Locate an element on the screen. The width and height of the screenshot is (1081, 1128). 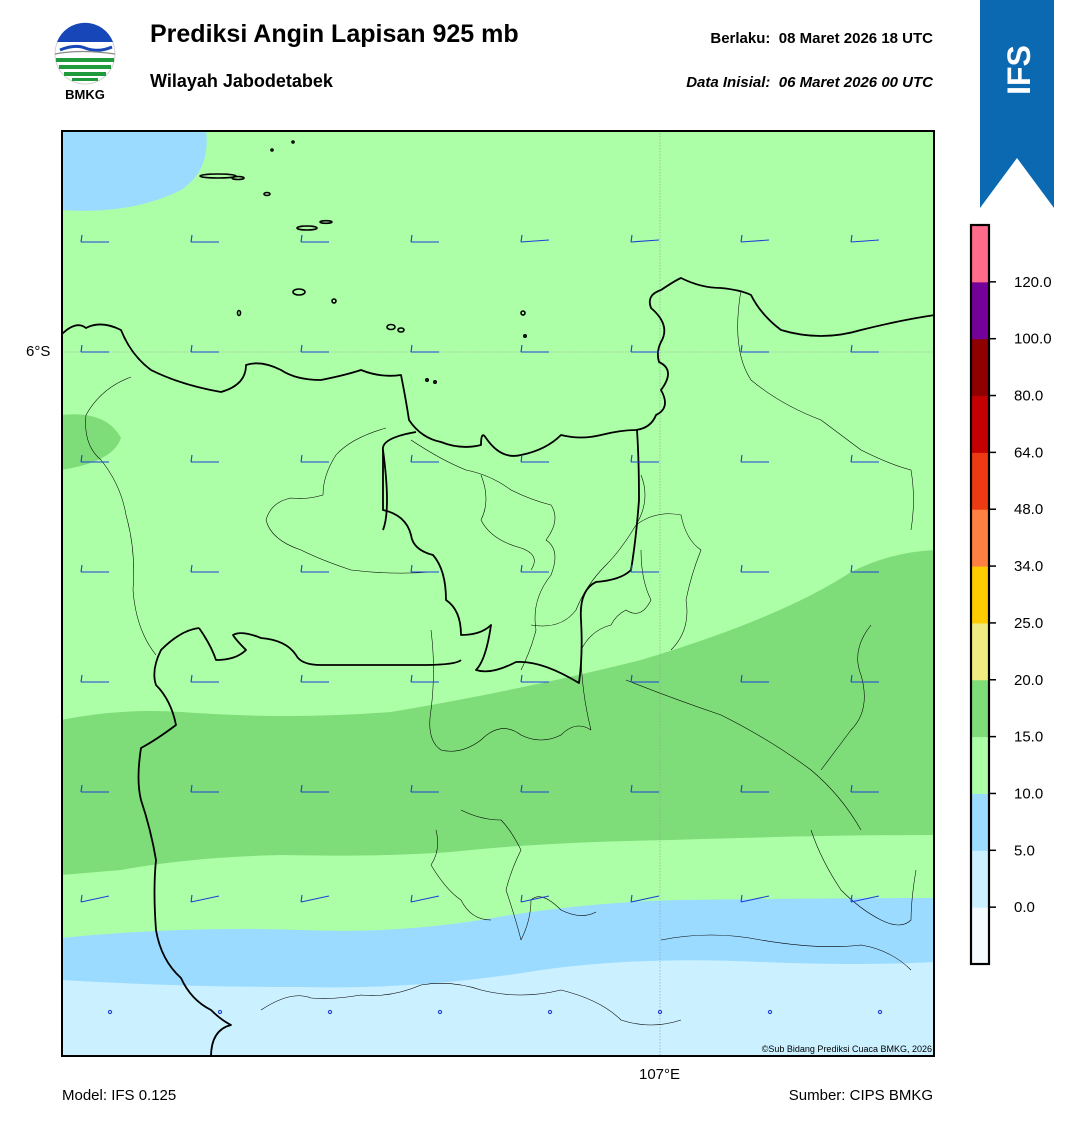
coastline is located at coordinates (498, 367).